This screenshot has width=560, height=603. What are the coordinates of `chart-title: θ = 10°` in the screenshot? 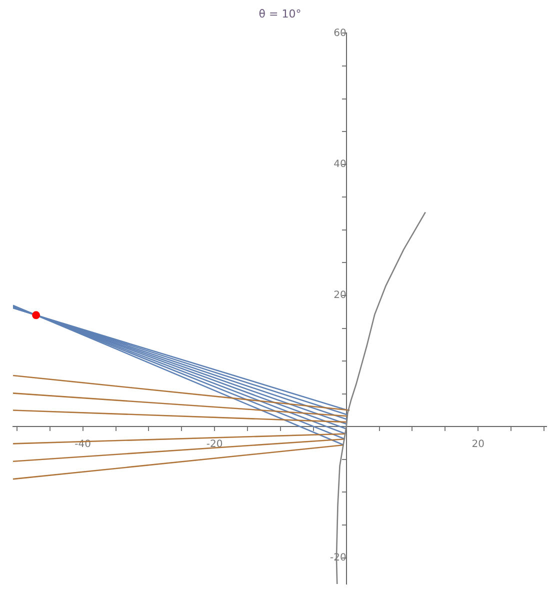 It's located at (280, 13).